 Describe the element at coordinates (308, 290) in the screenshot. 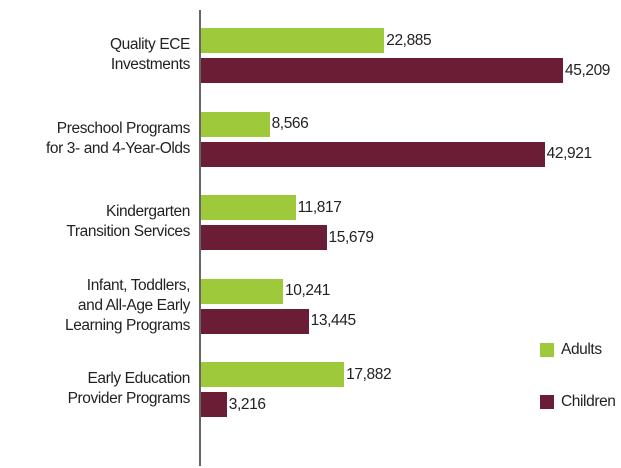

I see `value-label: 10,241` at that location.